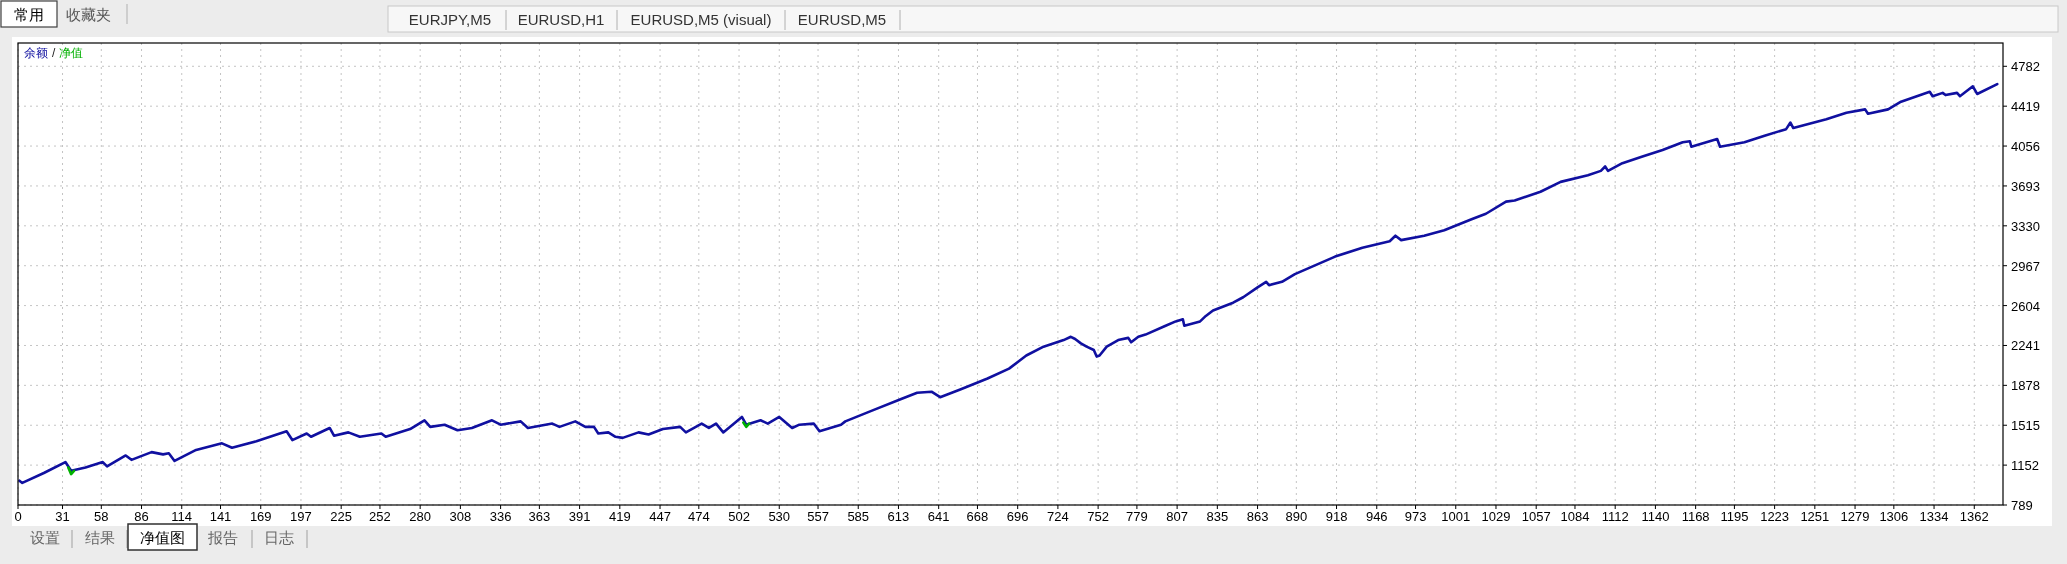  Describe the element at coordinates (1974, 516) in the screenshot. I see `x-tick-label: 1362` at that location.